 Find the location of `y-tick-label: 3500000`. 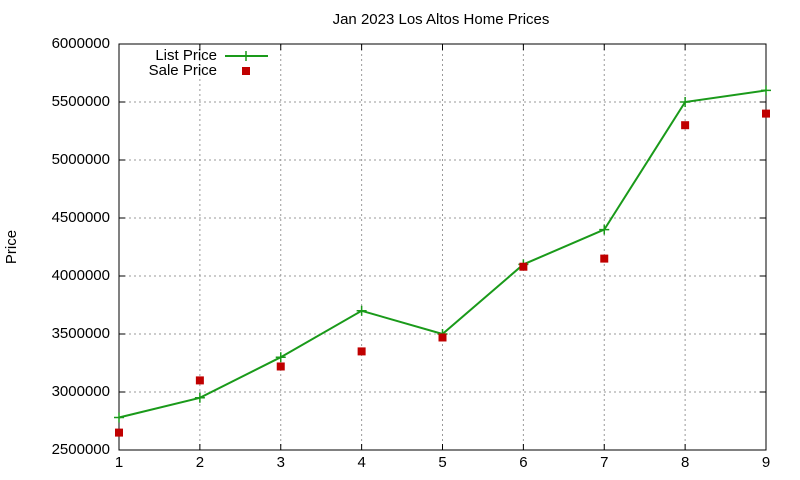

y-tick-label: 3500000 is located at coordinates (81, 333).